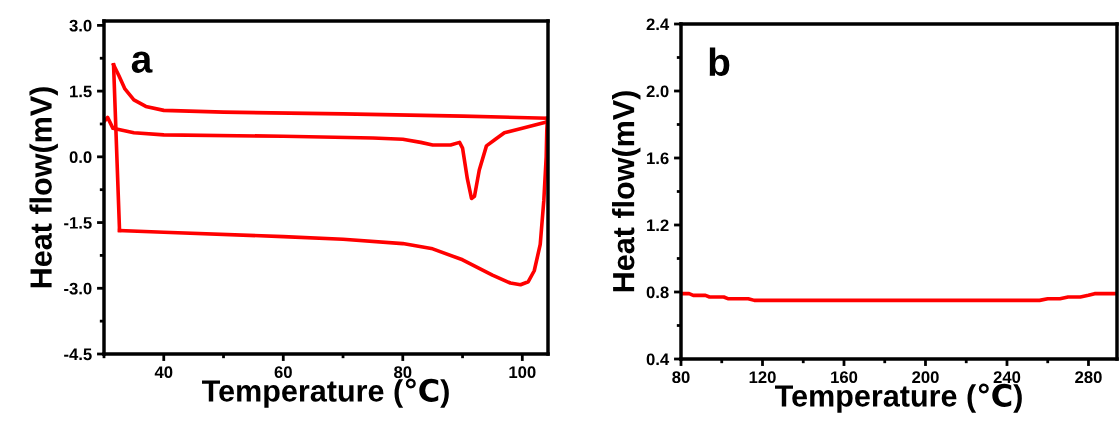  I want to click on x-tick-label: 120, so click(762, 377).